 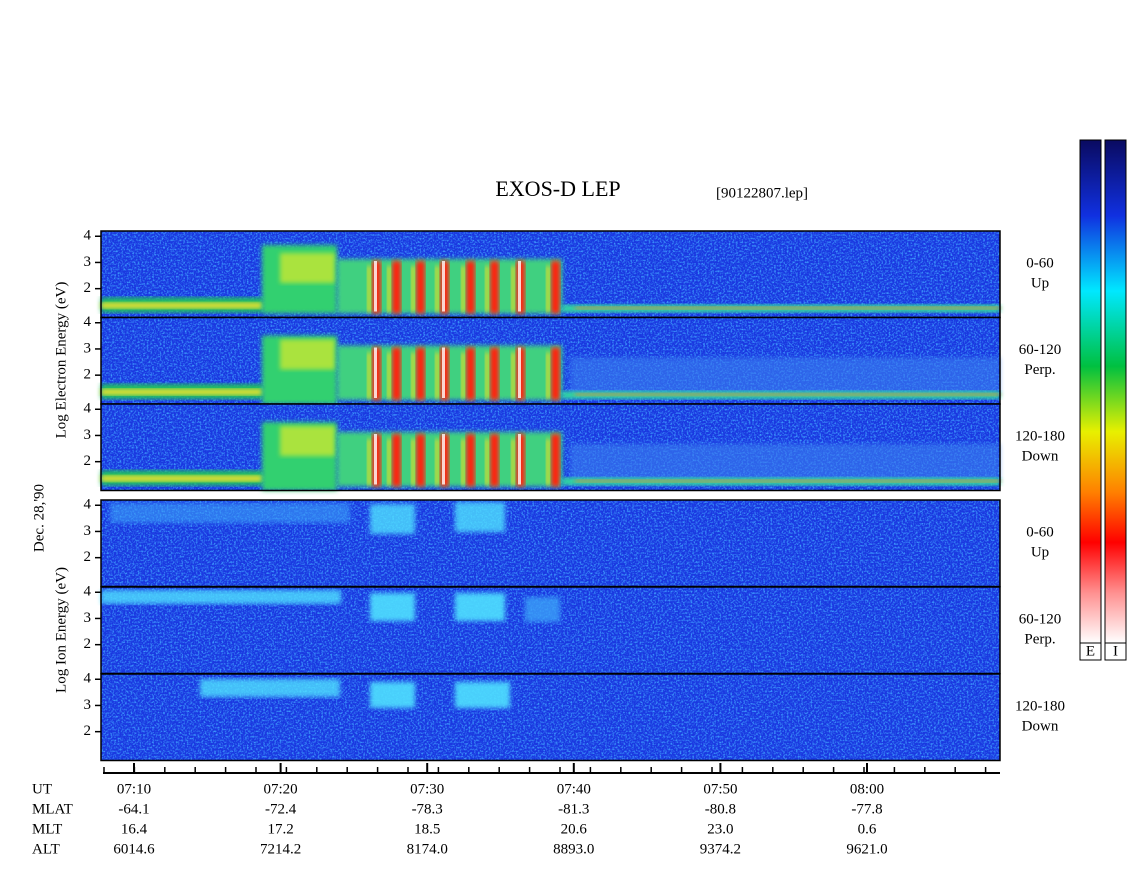 What do you see at coordinates (573, 809) in the screenshot?
I see `ephemeris-value: -81.3` at bounding box center [573, 809].